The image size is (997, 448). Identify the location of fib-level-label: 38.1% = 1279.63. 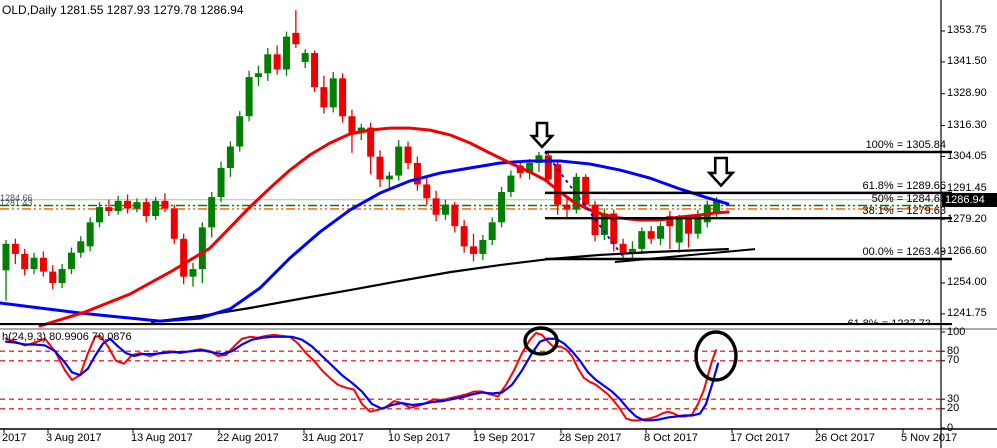
(904, 211).